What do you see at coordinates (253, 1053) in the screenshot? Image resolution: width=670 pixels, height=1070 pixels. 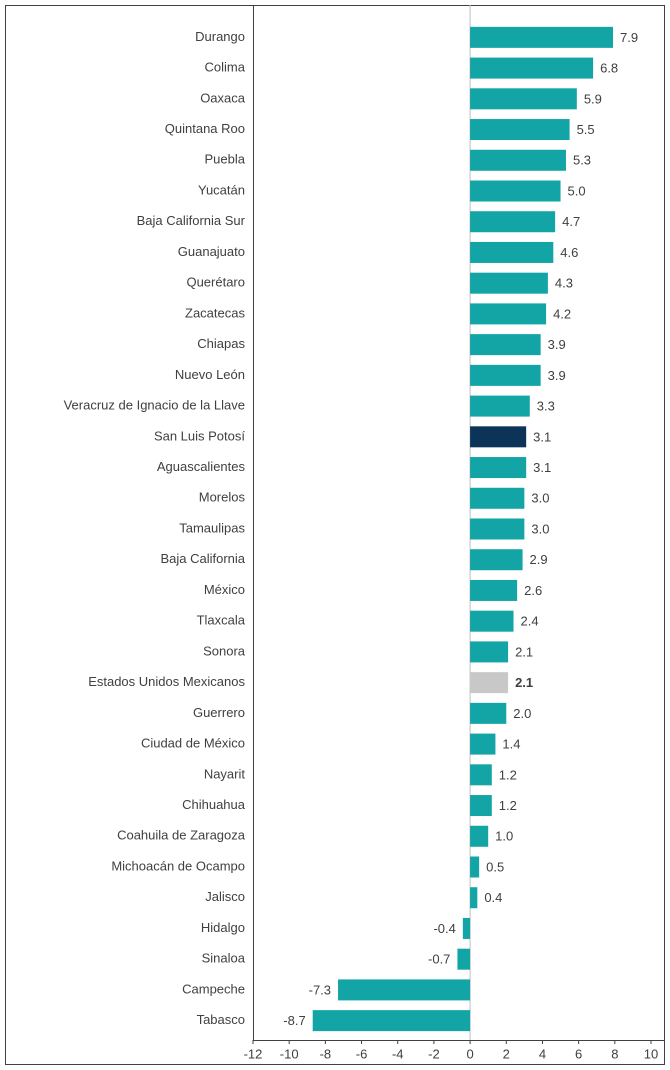 I see `x-tick-label: -12` at bounding box center [253, 1053].